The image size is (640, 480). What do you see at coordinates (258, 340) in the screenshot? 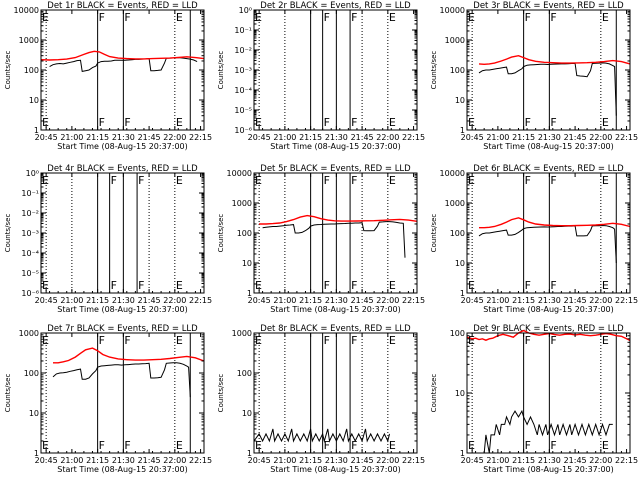
I see `det8r-marker-e: E` at bounding box center [258, 340].